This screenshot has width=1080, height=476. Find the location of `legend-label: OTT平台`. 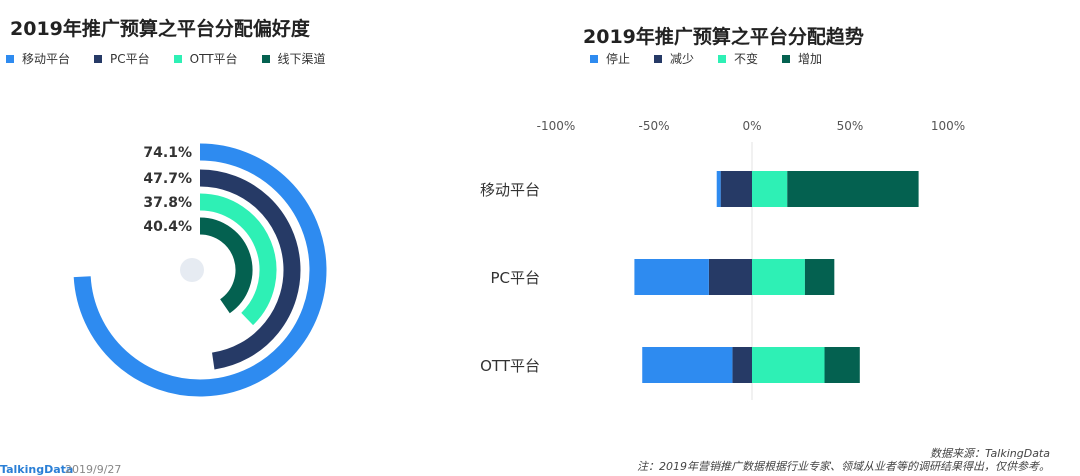

legend-label: OTT平台 is located at coordinates (213, 59).